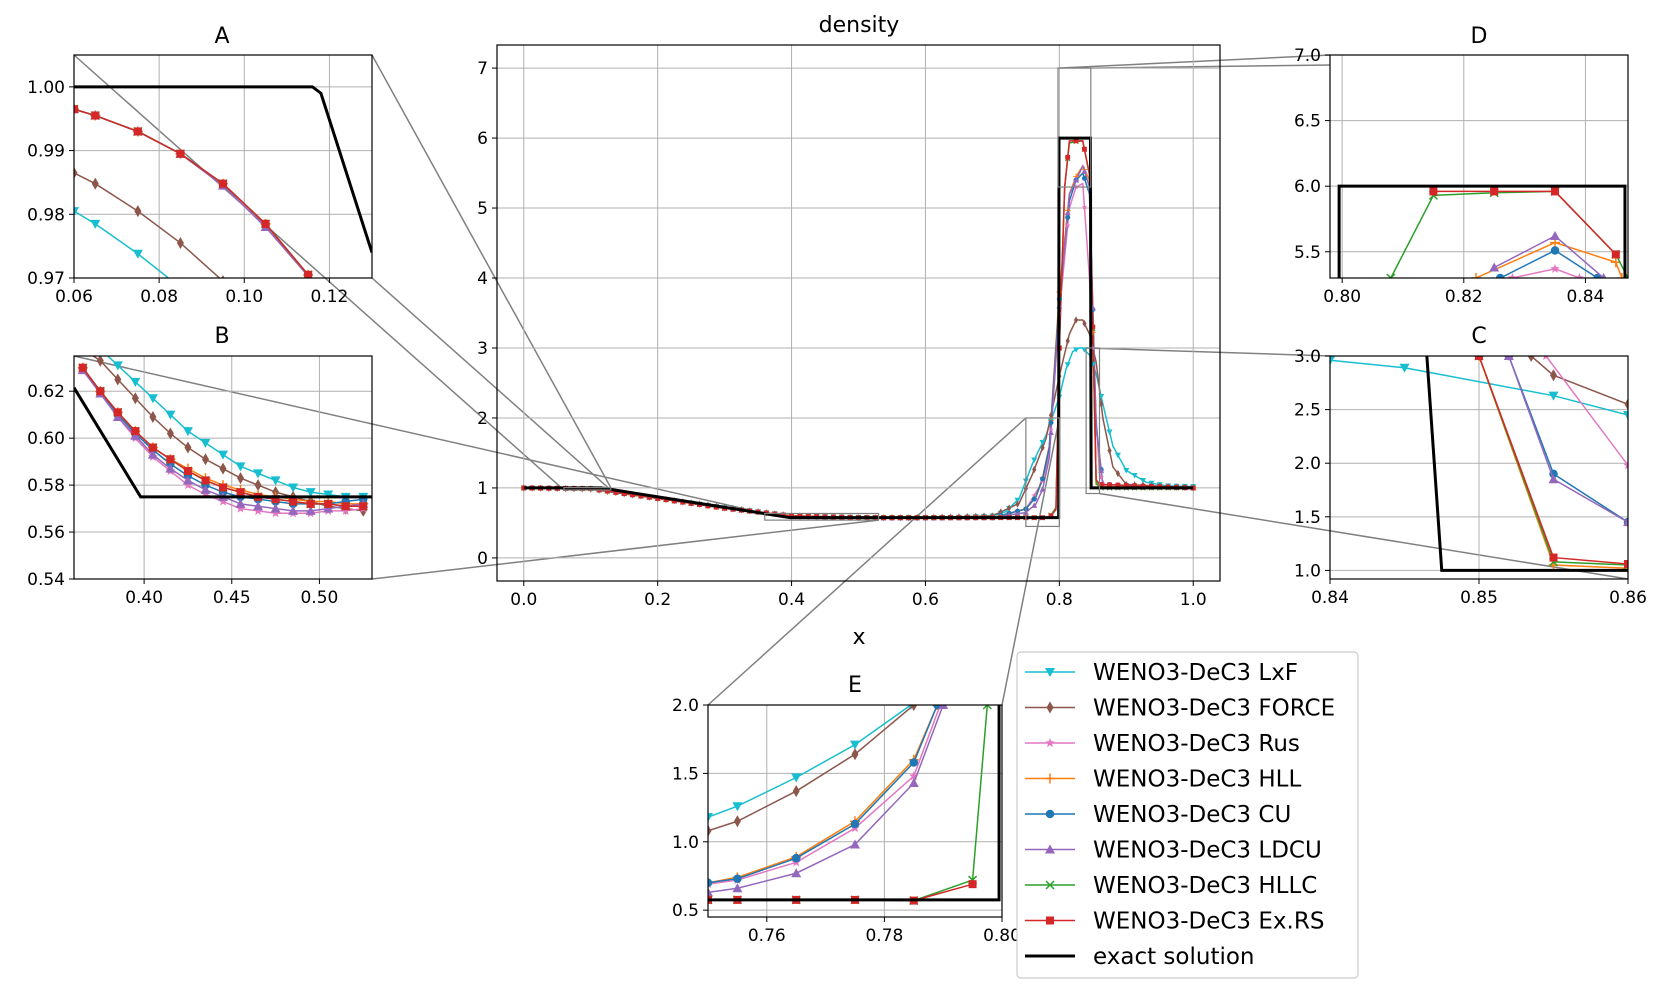  What do you see at coordinates (1214, 709) in the screenshot?
I see `legend-label: WENO3-DeC3 FORCE` at bounding box center [1214, 709].